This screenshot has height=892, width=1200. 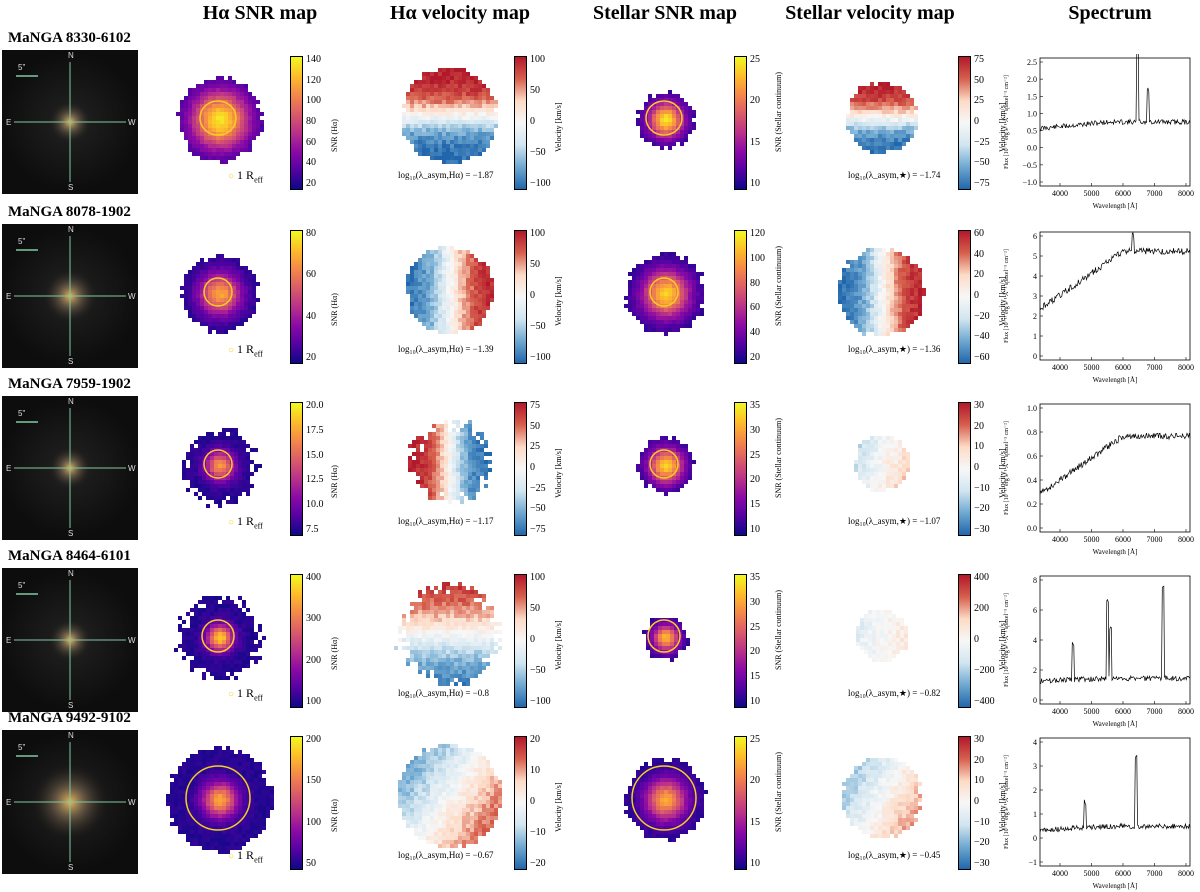 What do you see at coordinates (1032, 148) in the screenshot?
I see `spectrum-ytick: 0.0` at bounding box center [1032, 148].